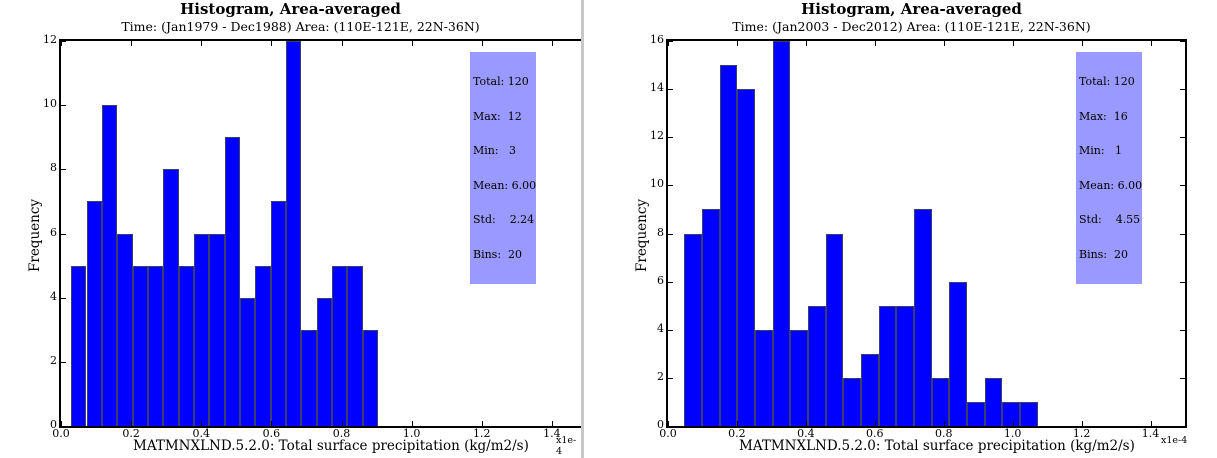 The width and height of the screenshot is (1217, 458). I want to click on stat-std: Std: 4.55, so click(1110, 219).